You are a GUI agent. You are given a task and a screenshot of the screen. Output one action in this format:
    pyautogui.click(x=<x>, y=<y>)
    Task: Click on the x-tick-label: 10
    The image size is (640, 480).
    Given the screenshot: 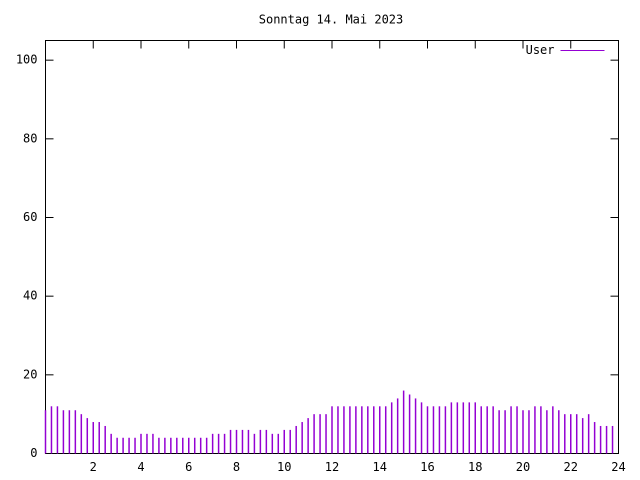 What is the action you would take?
    pyautogui.click(x=284, y=467)
    